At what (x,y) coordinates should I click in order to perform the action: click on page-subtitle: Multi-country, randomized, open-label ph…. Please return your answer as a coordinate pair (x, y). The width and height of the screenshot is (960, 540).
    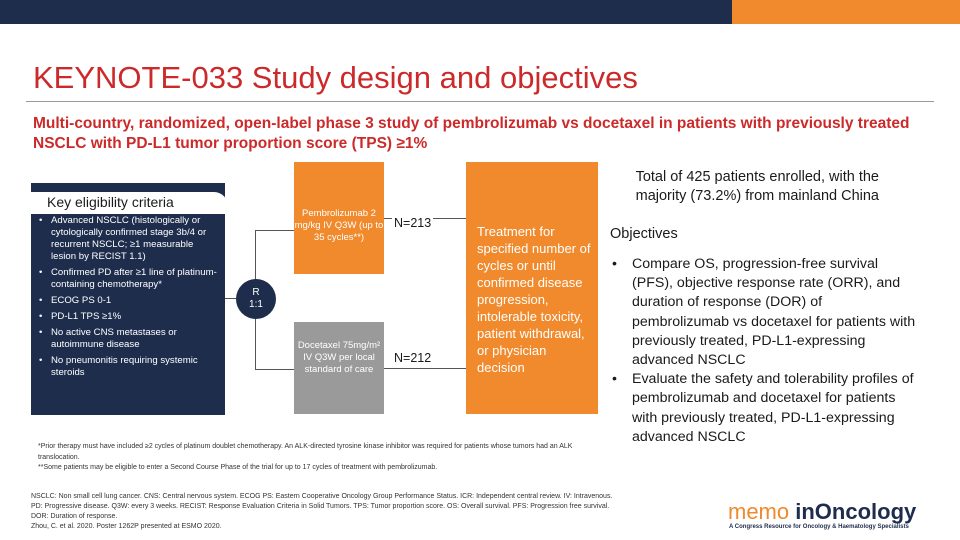
    Looking at the image, I should click on (471, 133).